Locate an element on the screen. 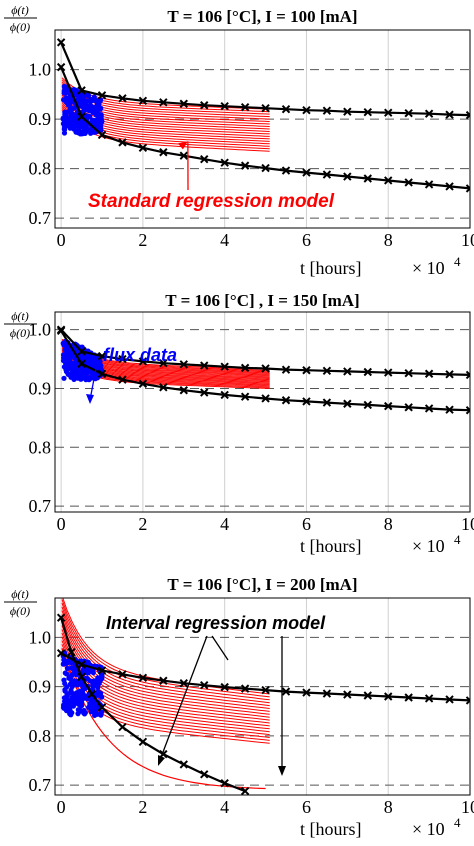 The image size is (474, 846). x-tick-label: 4 is located at coordinates (224, 240).